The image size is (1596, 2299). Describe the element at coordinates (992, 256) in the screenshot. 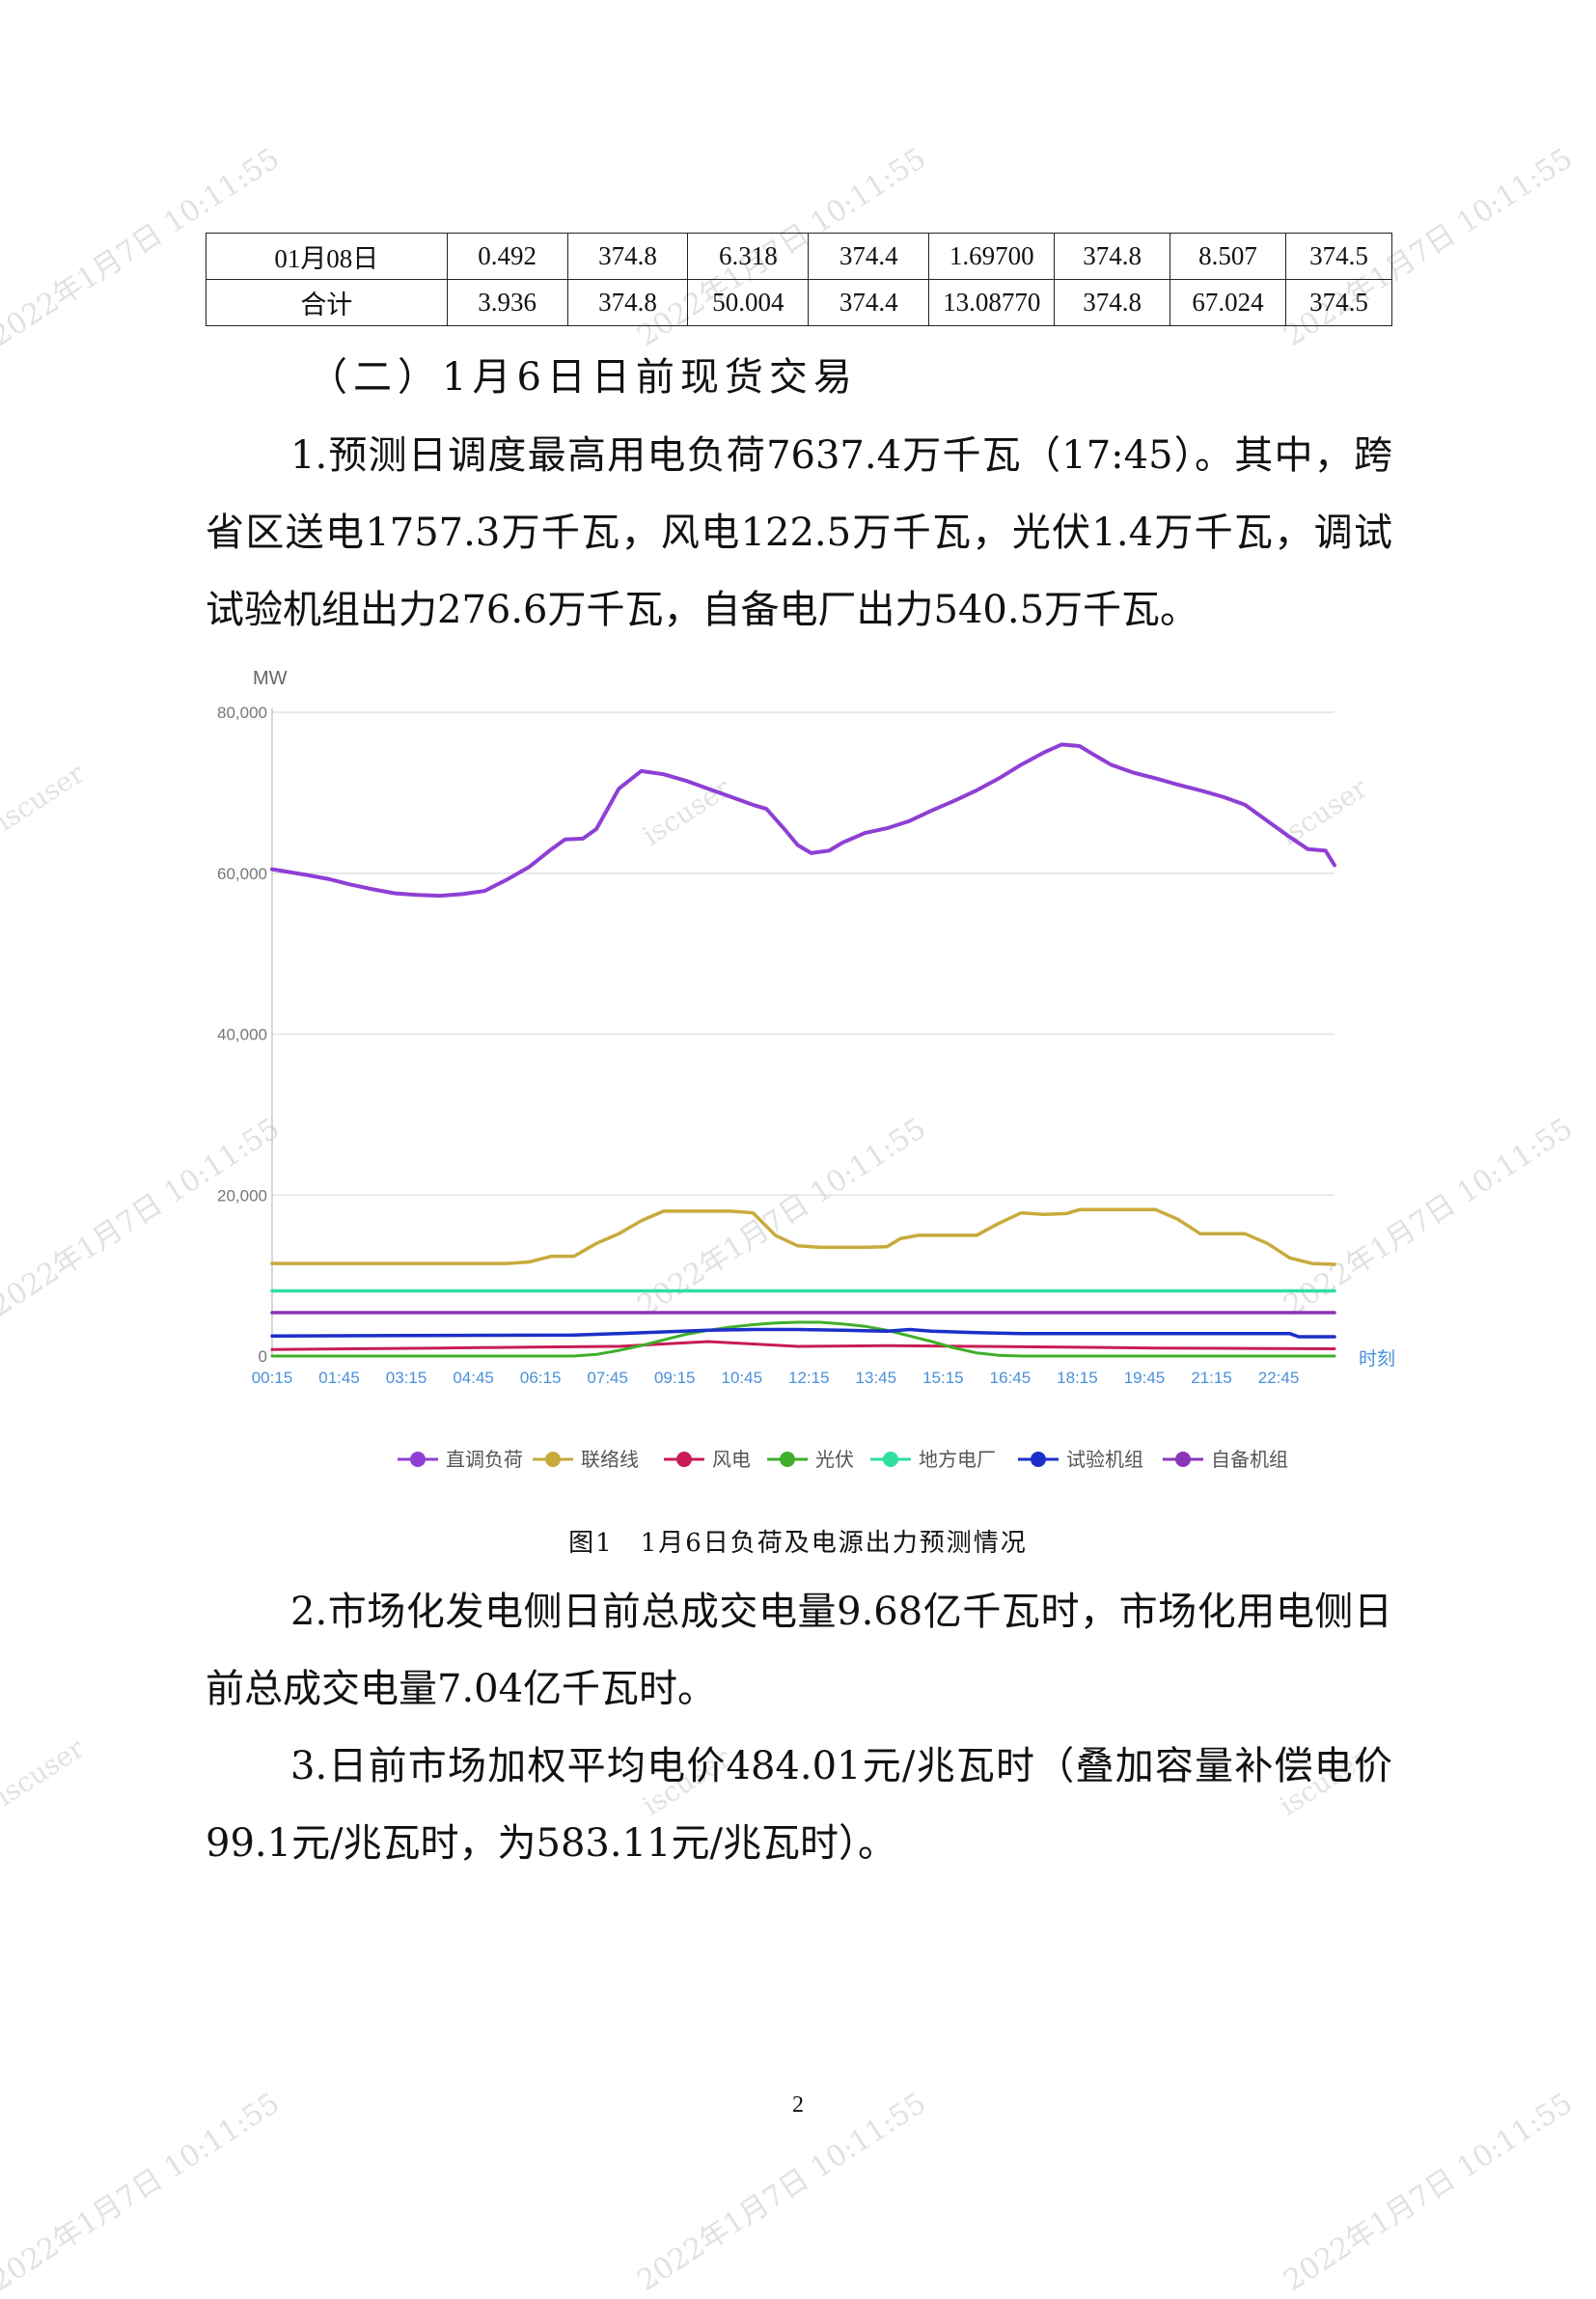

I see `table-cell: 1.69700` at that location.